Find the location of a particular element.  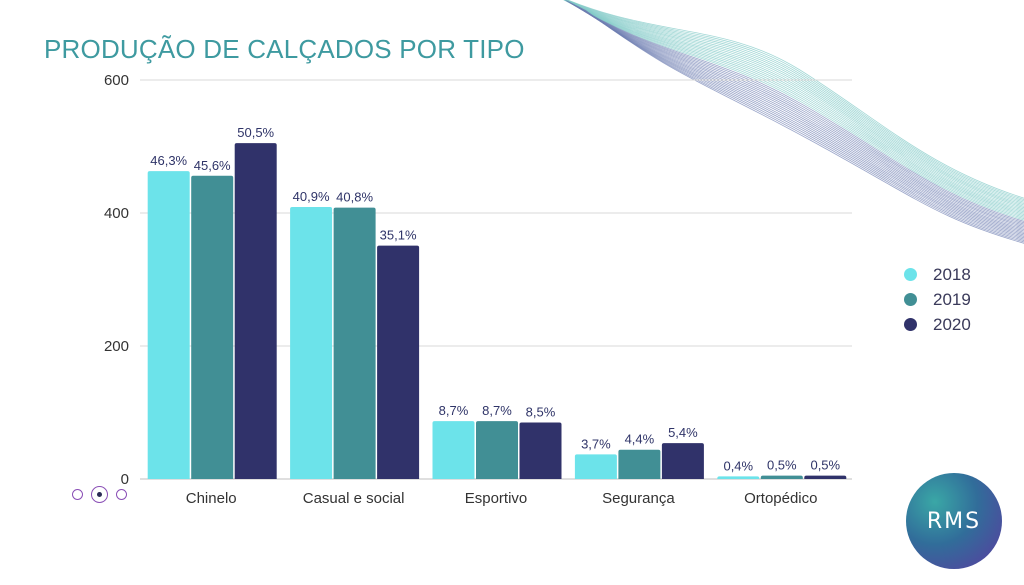

data-label: 0,4% is located at coordinates (738, 465).